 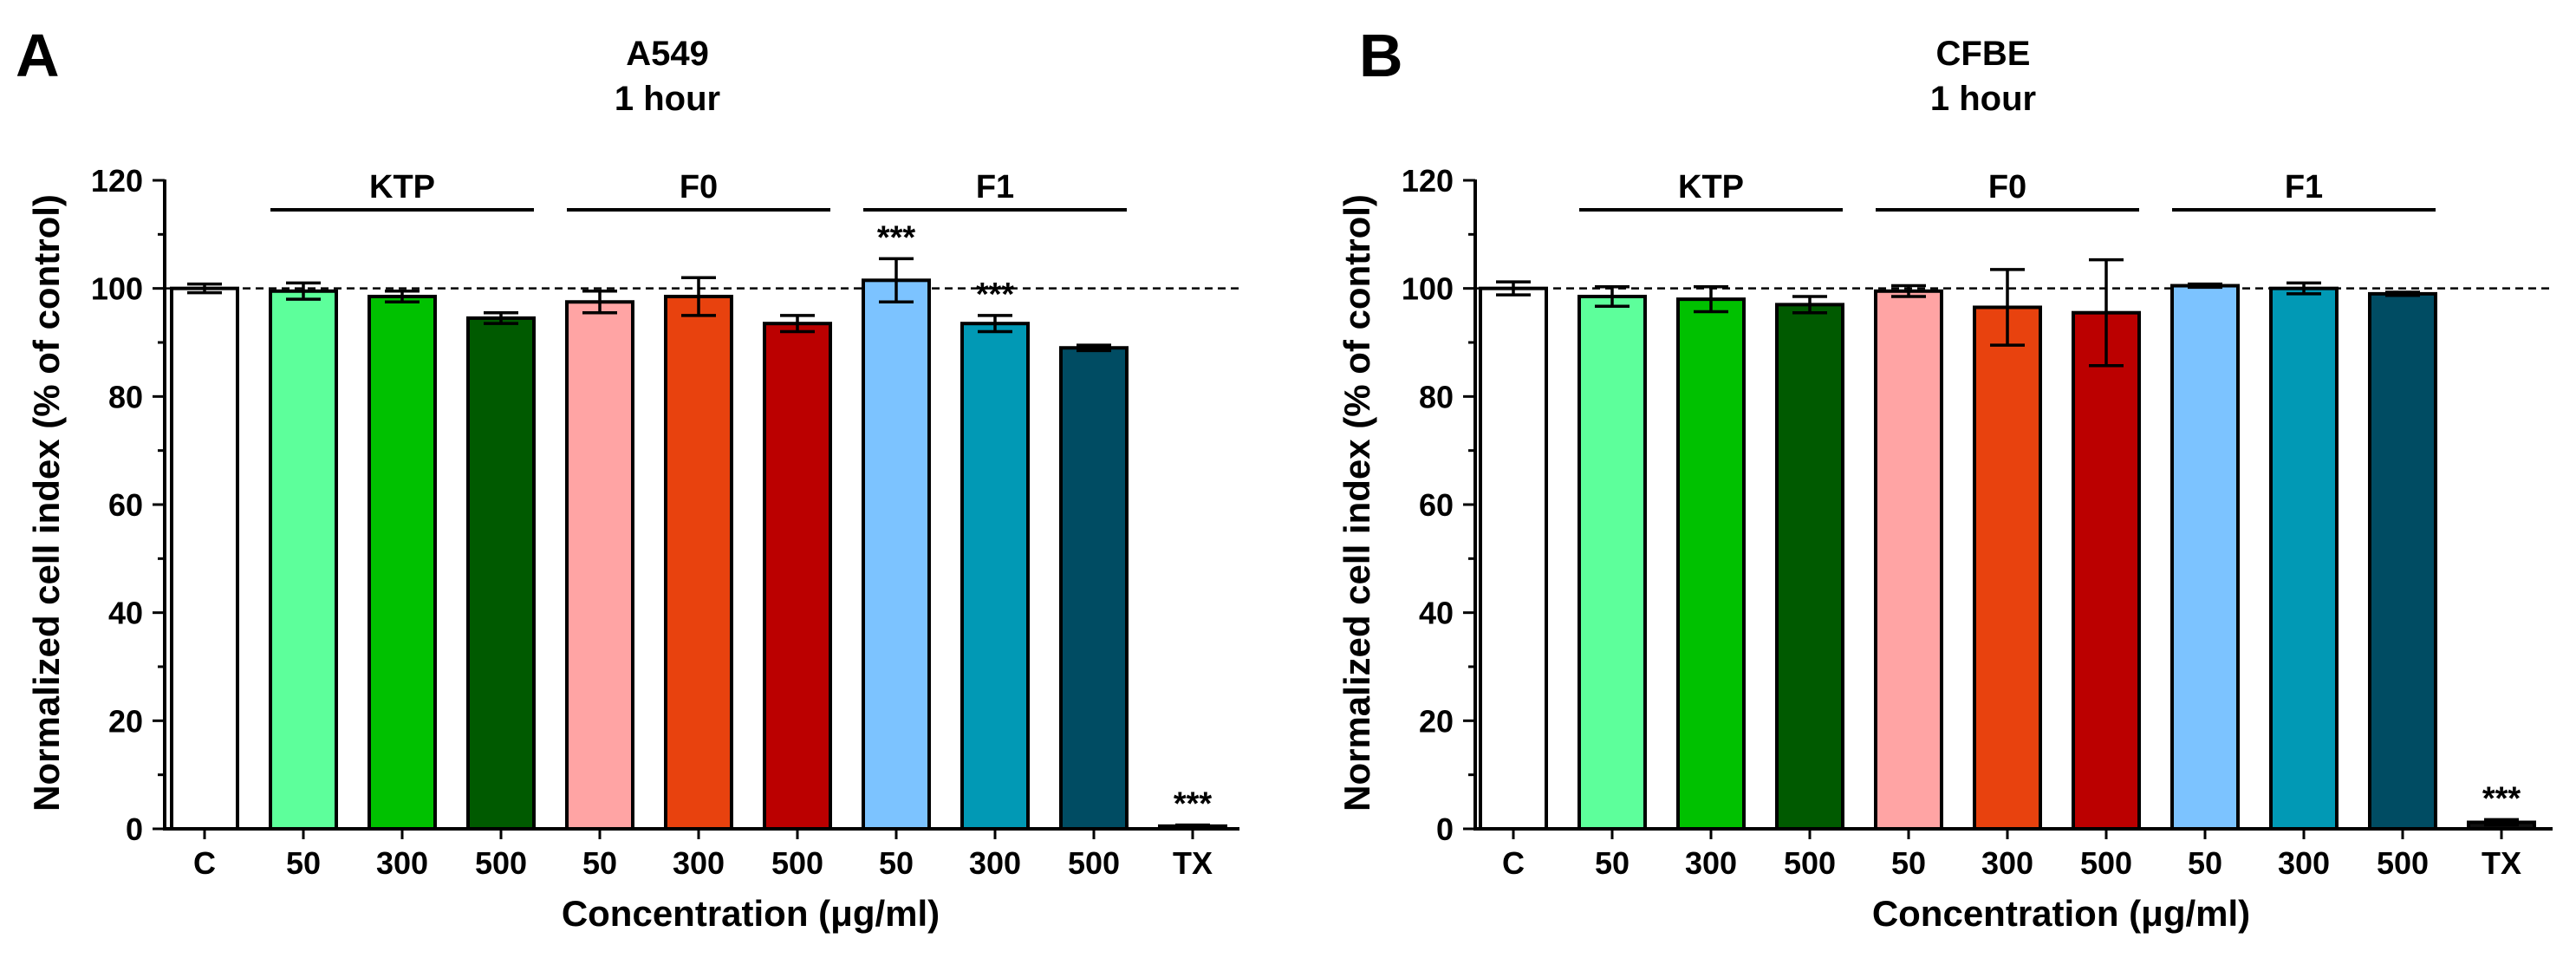 What do you see at coordinates (995, 187) in the screenshot?
I see `panel-a-group-label-2: F1` at bounding box center [995, 187].